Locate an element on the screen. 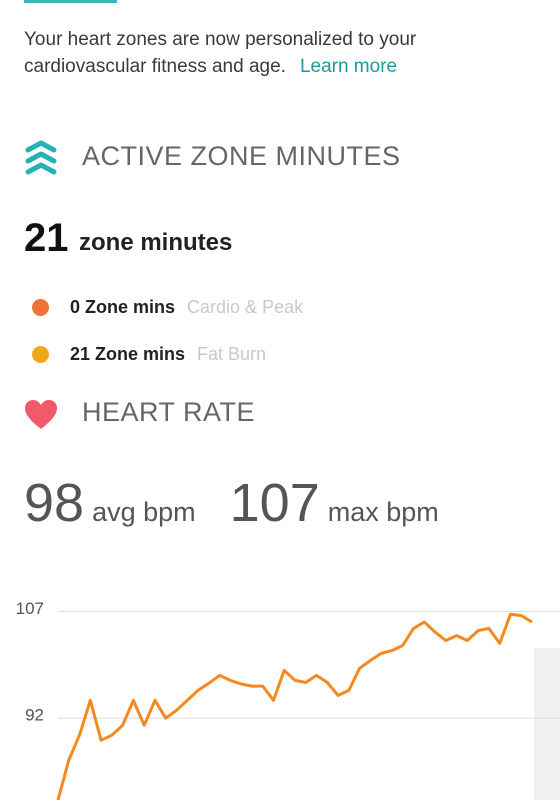 Image resolution: width=560 pixels, height=800 pixels. max-unit: max bpm is located at coordinates (383, 512).